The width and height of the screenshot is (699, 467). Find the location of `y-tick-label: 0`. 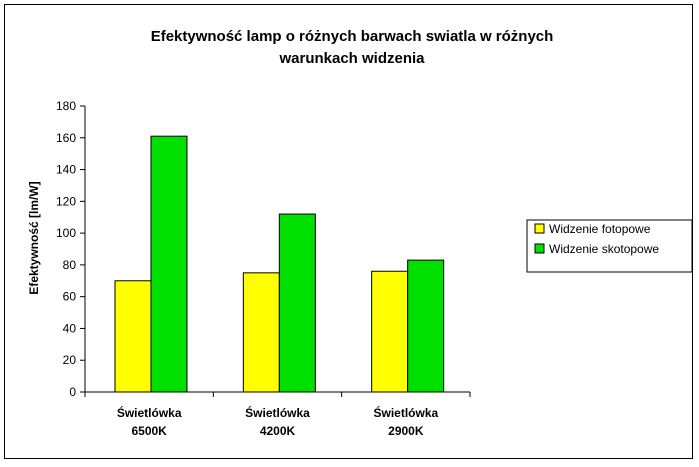

y-tick-label: 0 is located at coordinates (72, 392).